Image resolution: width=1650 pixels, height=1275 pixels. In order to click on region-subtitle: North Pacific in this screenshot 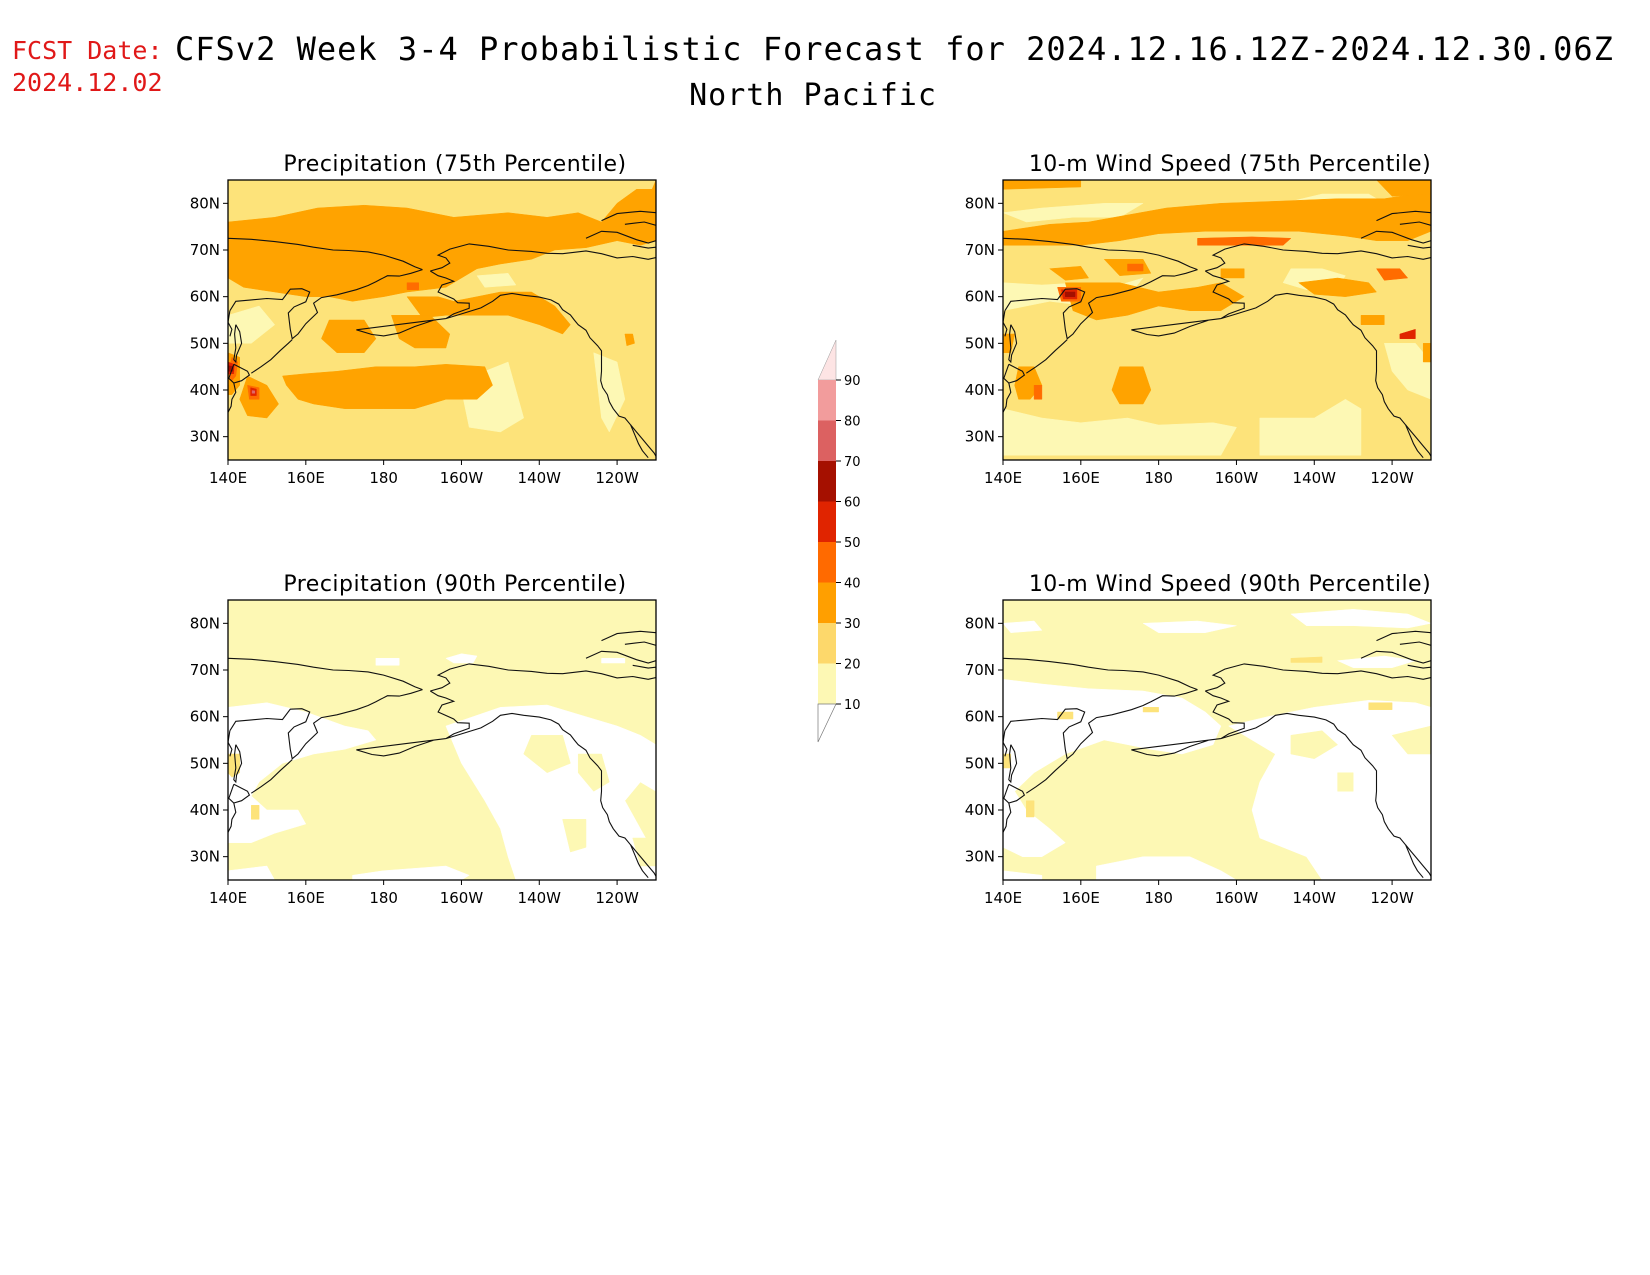, I will do `click(813, 95)`.